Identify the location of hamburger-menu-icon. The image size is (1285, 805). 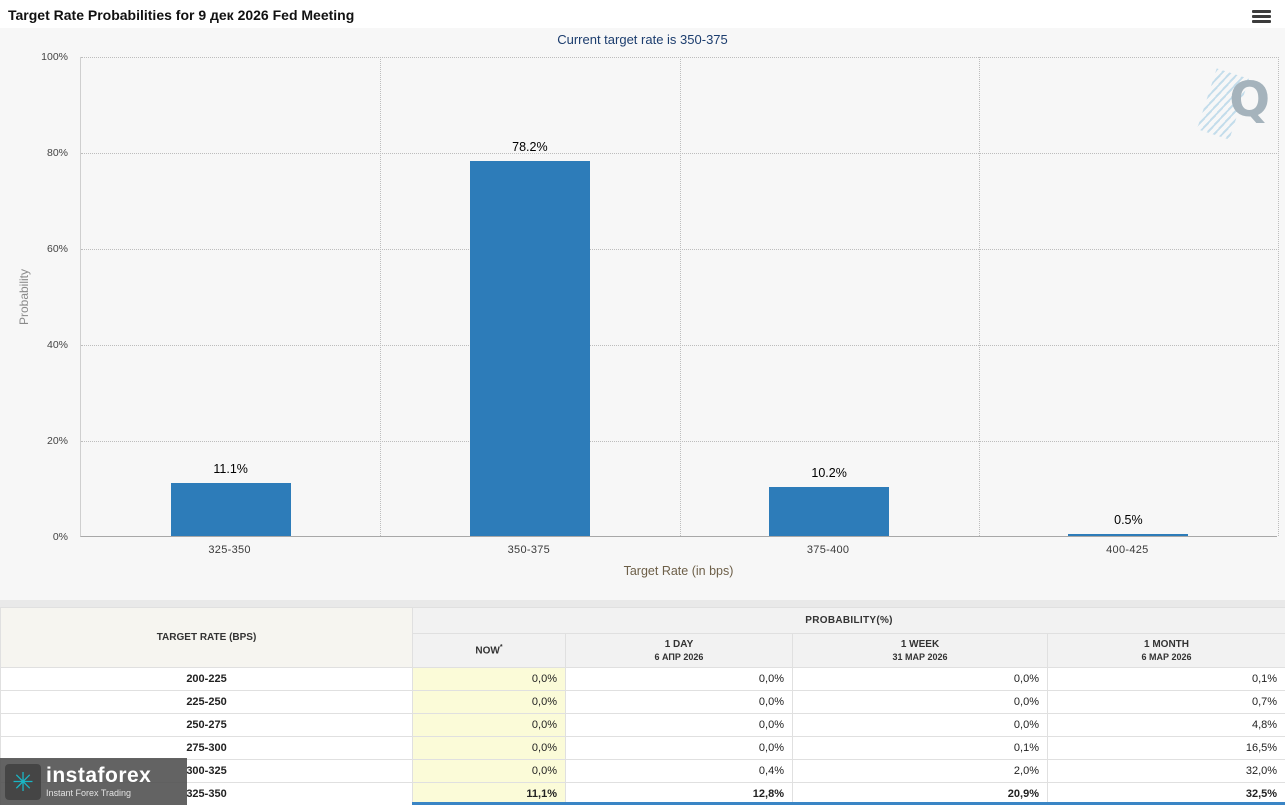
(1261, 16).